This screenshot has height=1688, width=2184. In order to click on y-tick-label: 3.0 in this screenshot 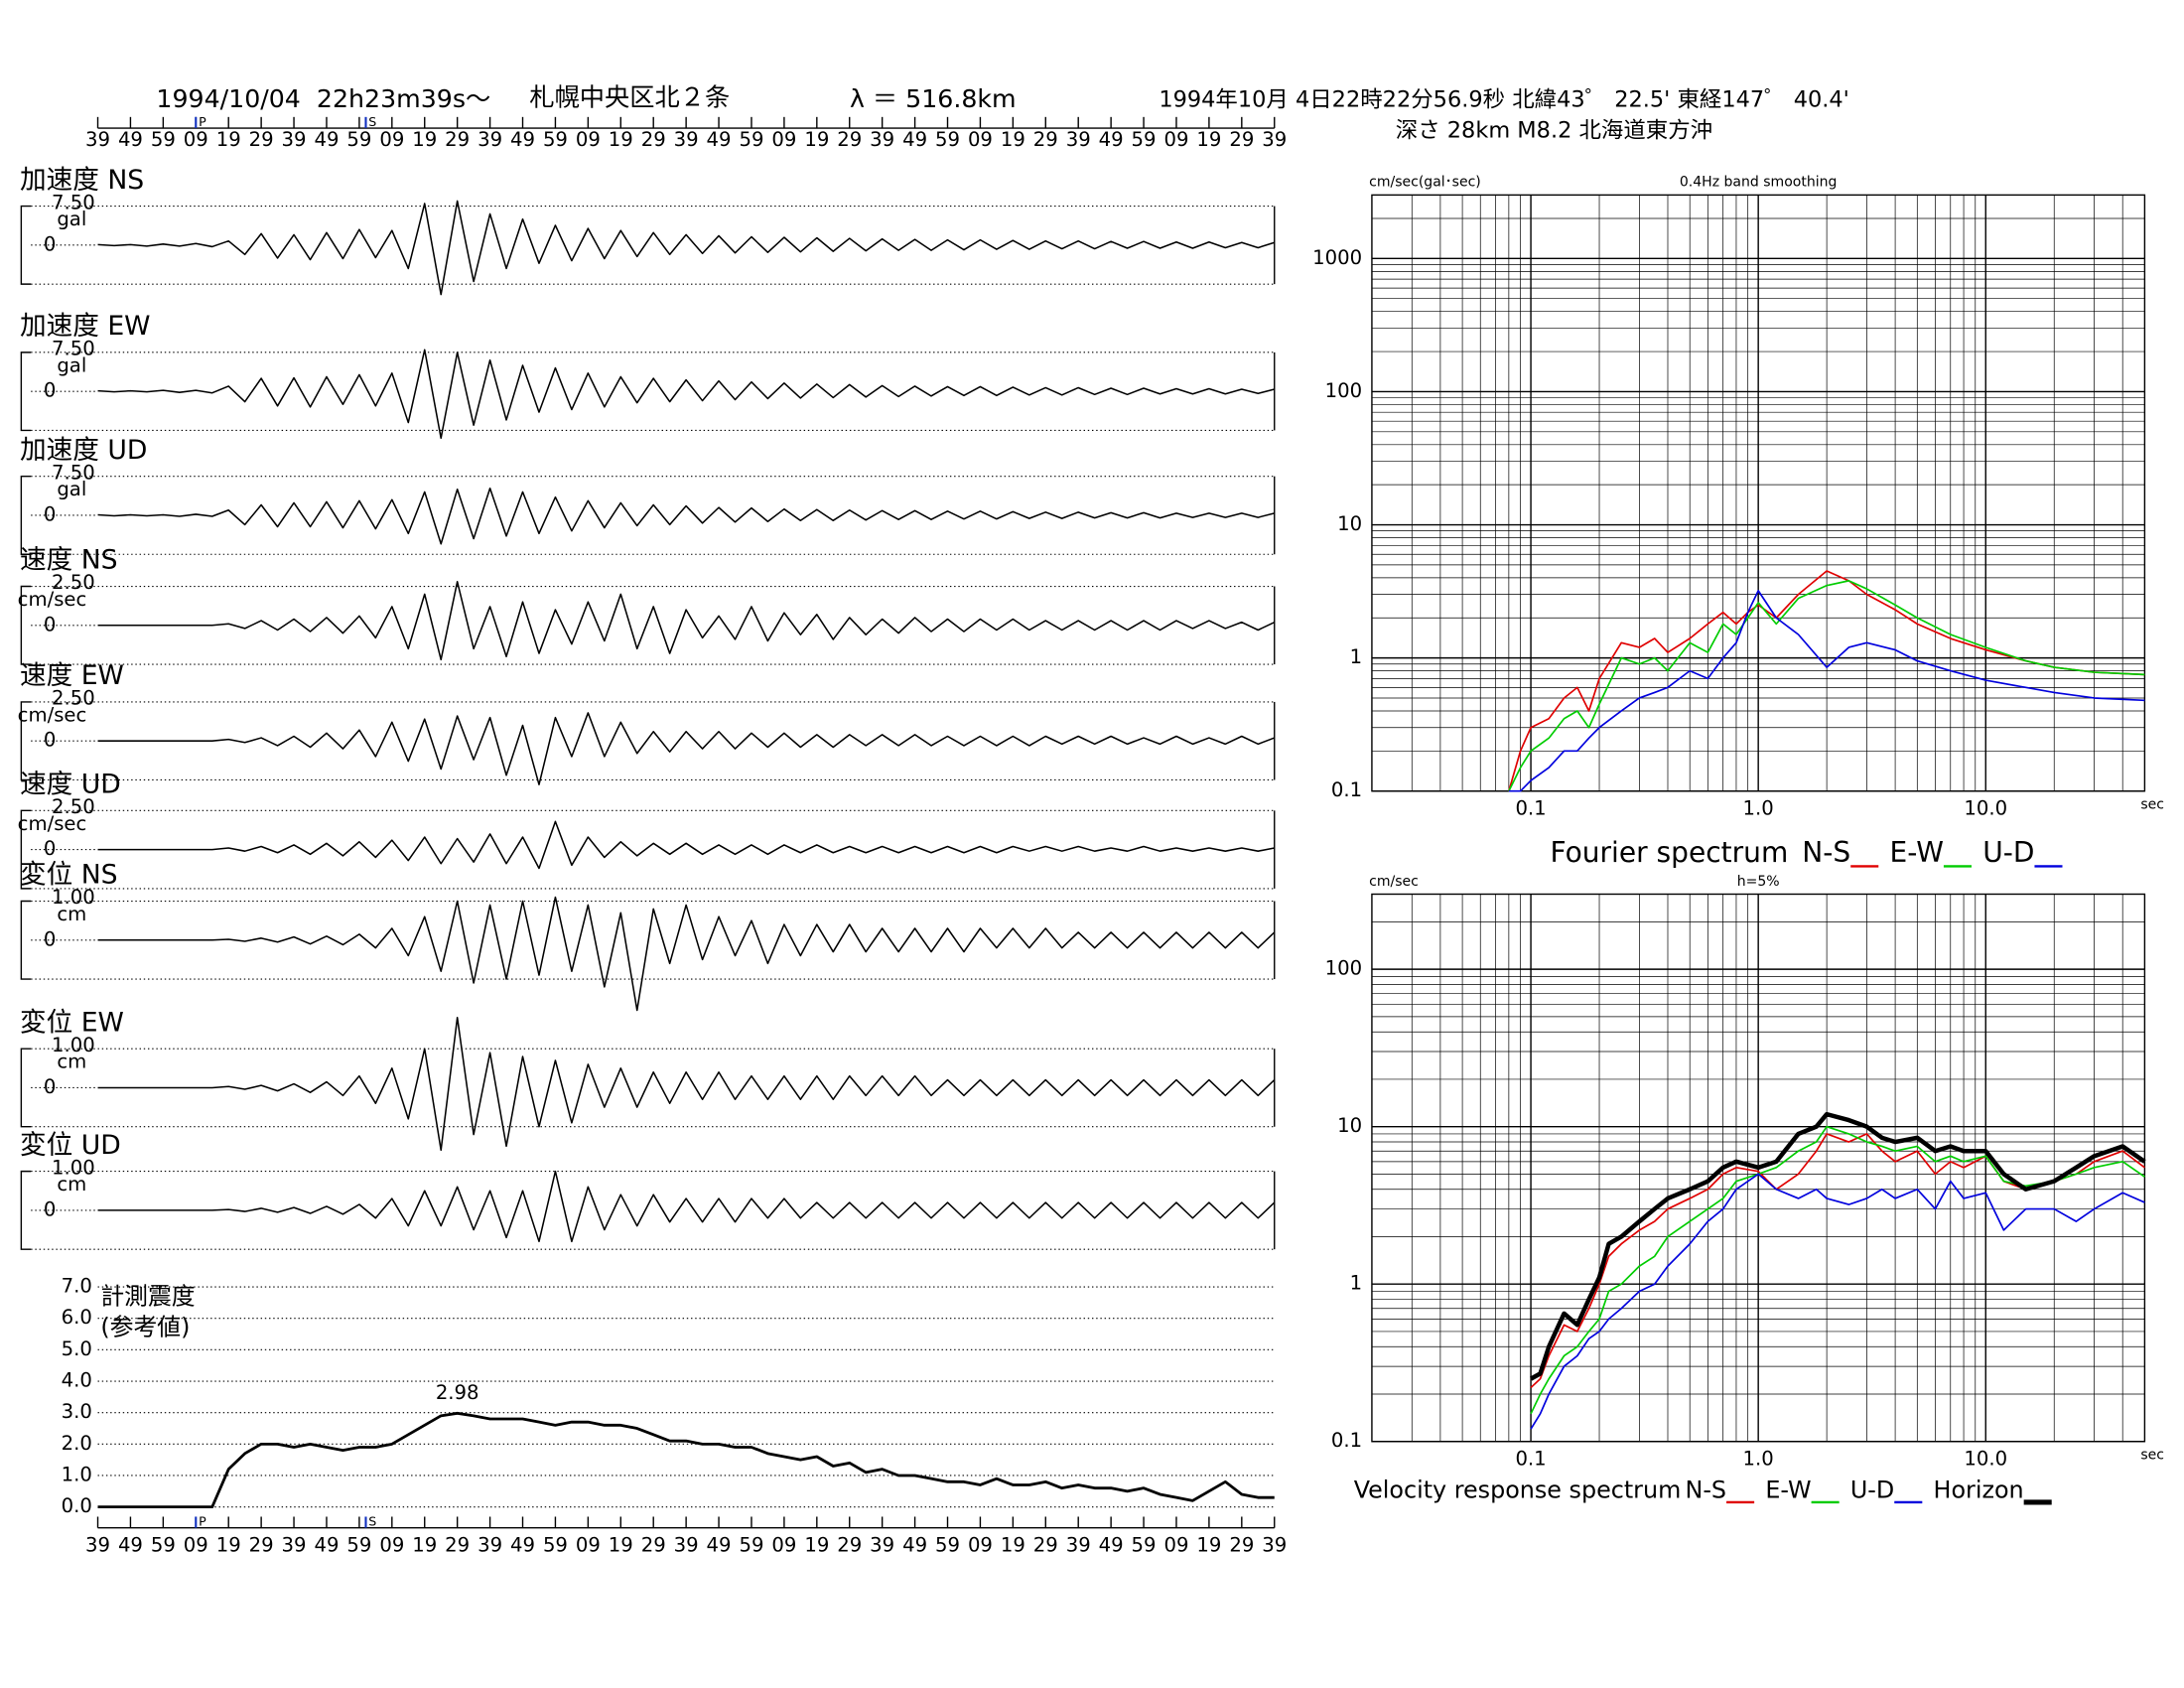, I will do `click(77, 1411)`.